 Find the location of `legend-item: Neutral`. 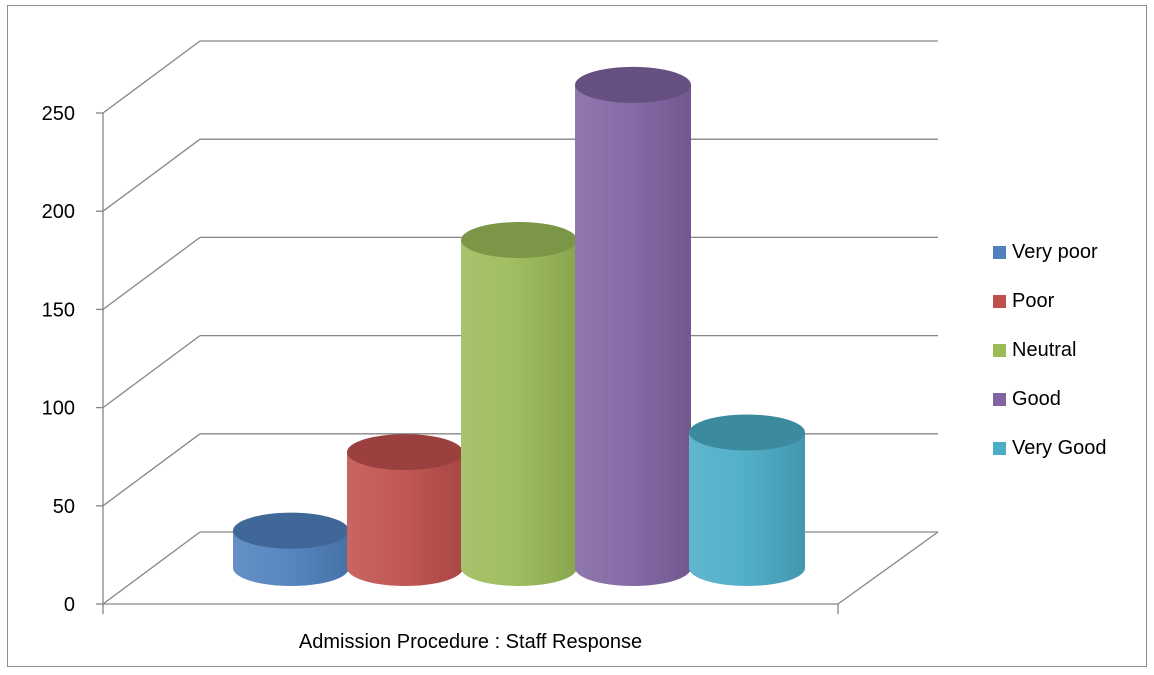

legend-item: Neutral is located at coordinates (1068, 350).